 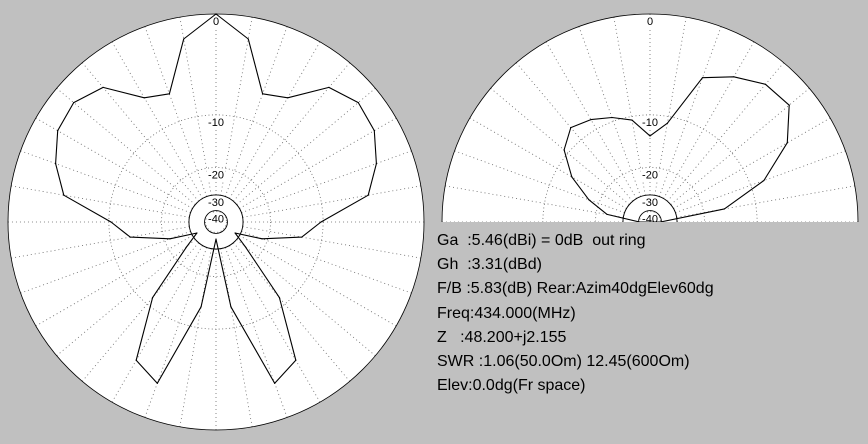 What do you see at coordinates (511, 386) in the screenshot?
I see `elevation-readout: Elev:0.0dg(Fr space)` at bounding box center [511, 386].